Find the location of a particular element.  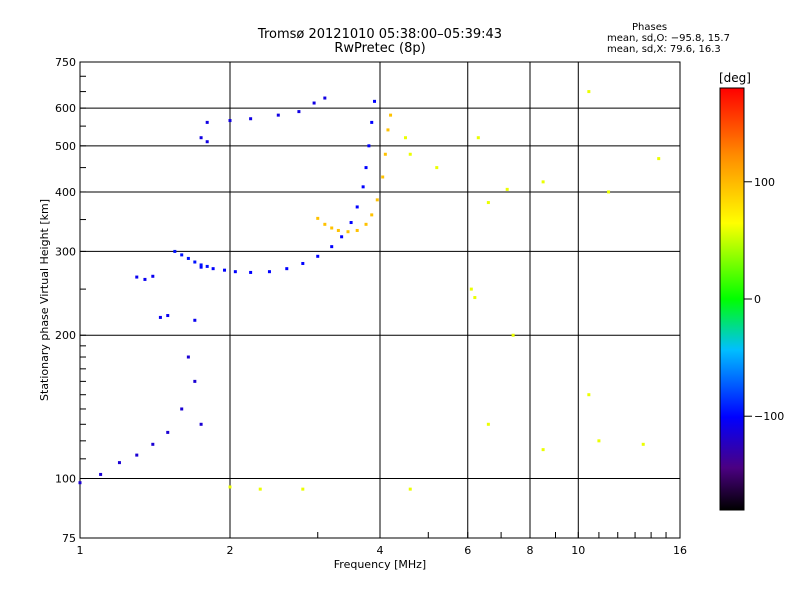

y-tick-label: 750 is located at coordinates (65, 62).